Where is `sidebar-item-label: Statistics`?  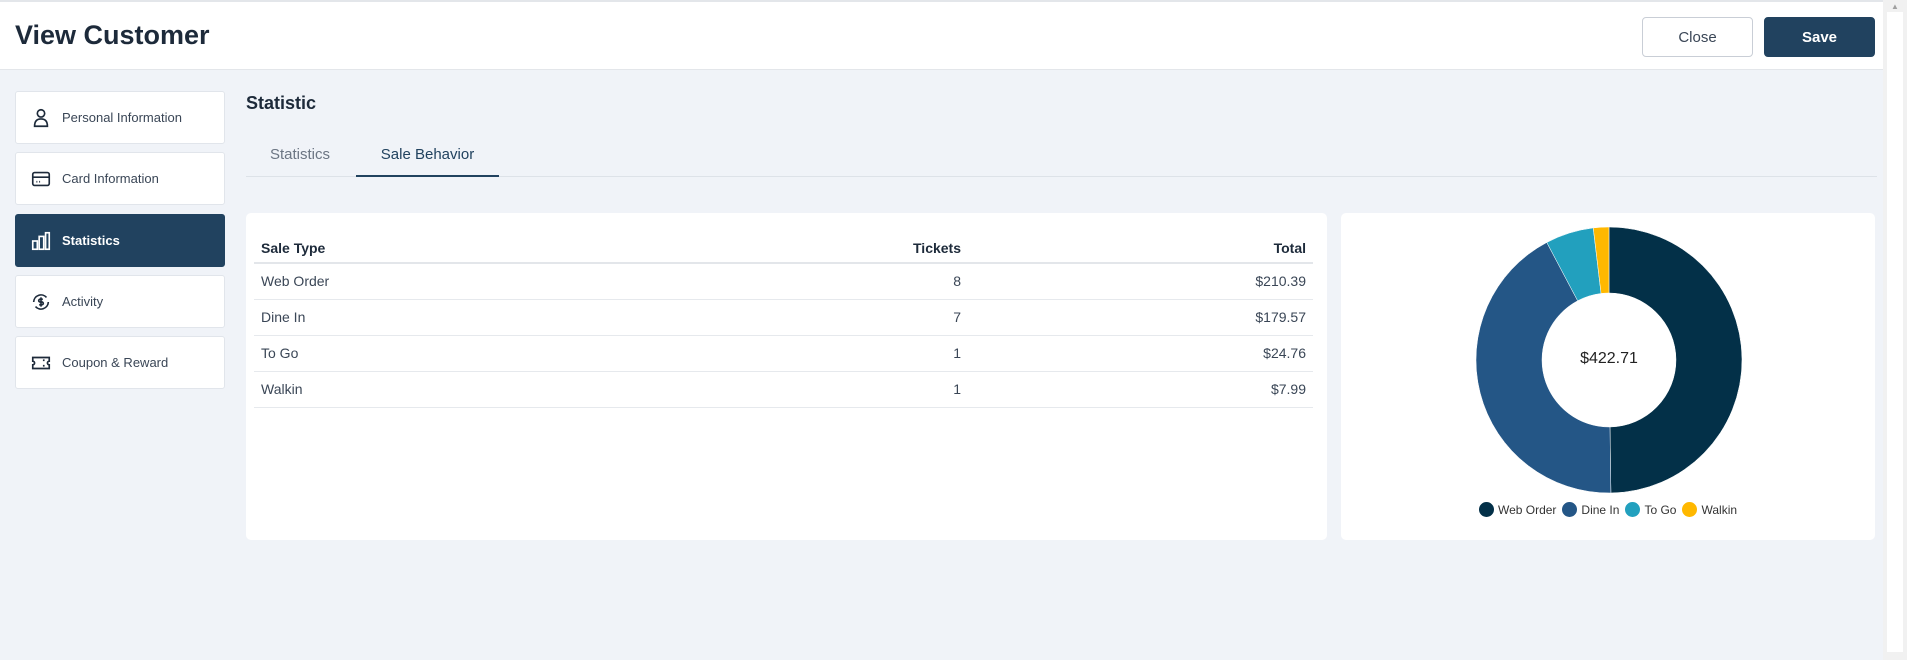
sidebar-item-label: Statistics is located at coordinates (91, 240).